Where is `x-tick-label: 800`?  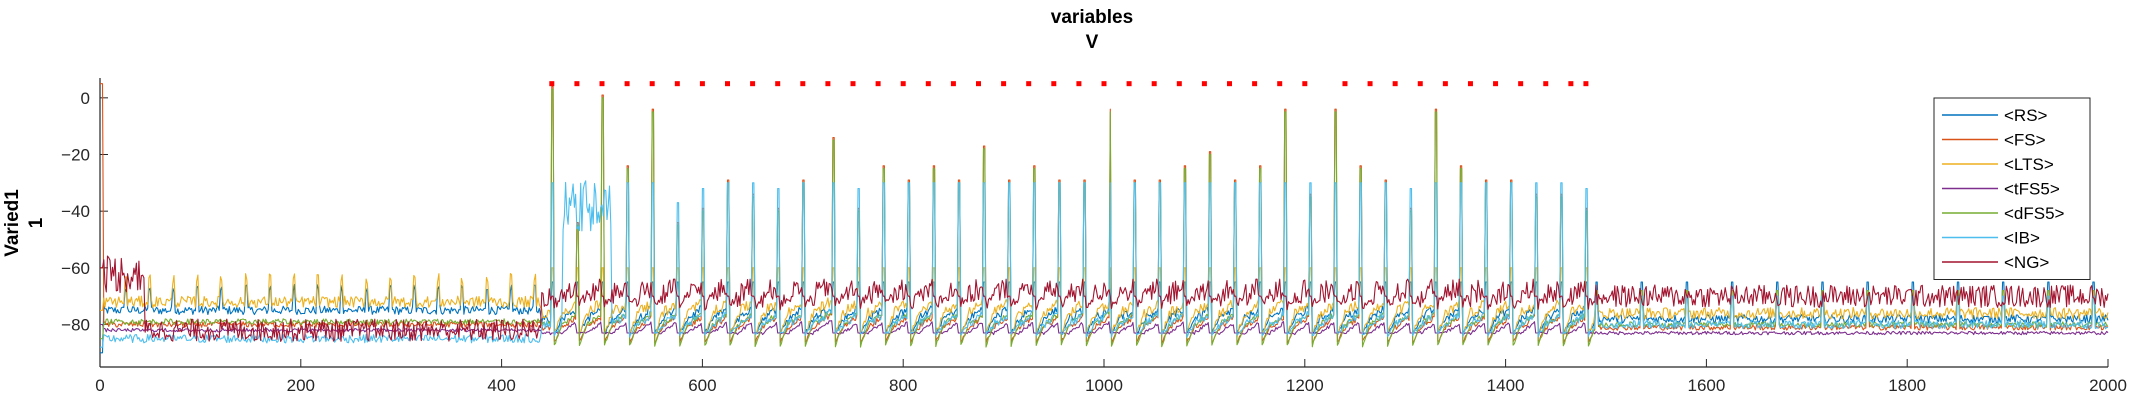 x-tick-label: 800 is located at coordinates (903, 385).